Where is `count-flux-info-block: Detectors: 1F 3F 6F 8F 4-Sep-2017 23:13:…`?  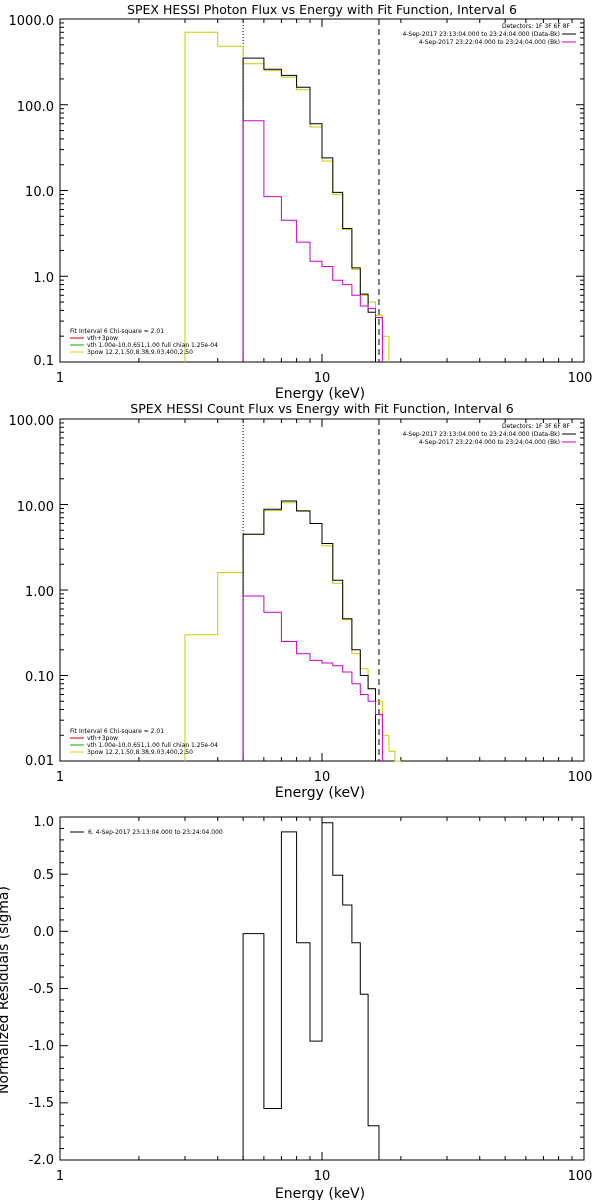 count-flux-info-block: Detectors: 1F 3F 6F 8F 4-Sep-2017 23:13:… is located at coordinates (489, 434).